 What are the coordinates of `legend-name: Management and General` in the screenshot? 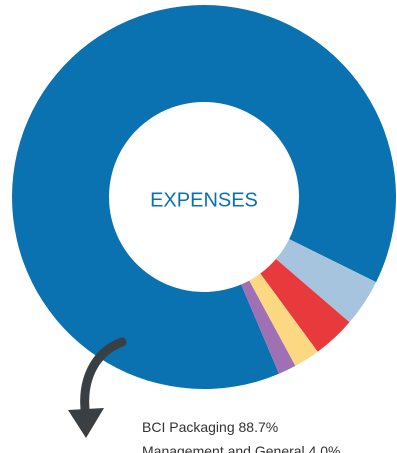 It's located at (223, 448).